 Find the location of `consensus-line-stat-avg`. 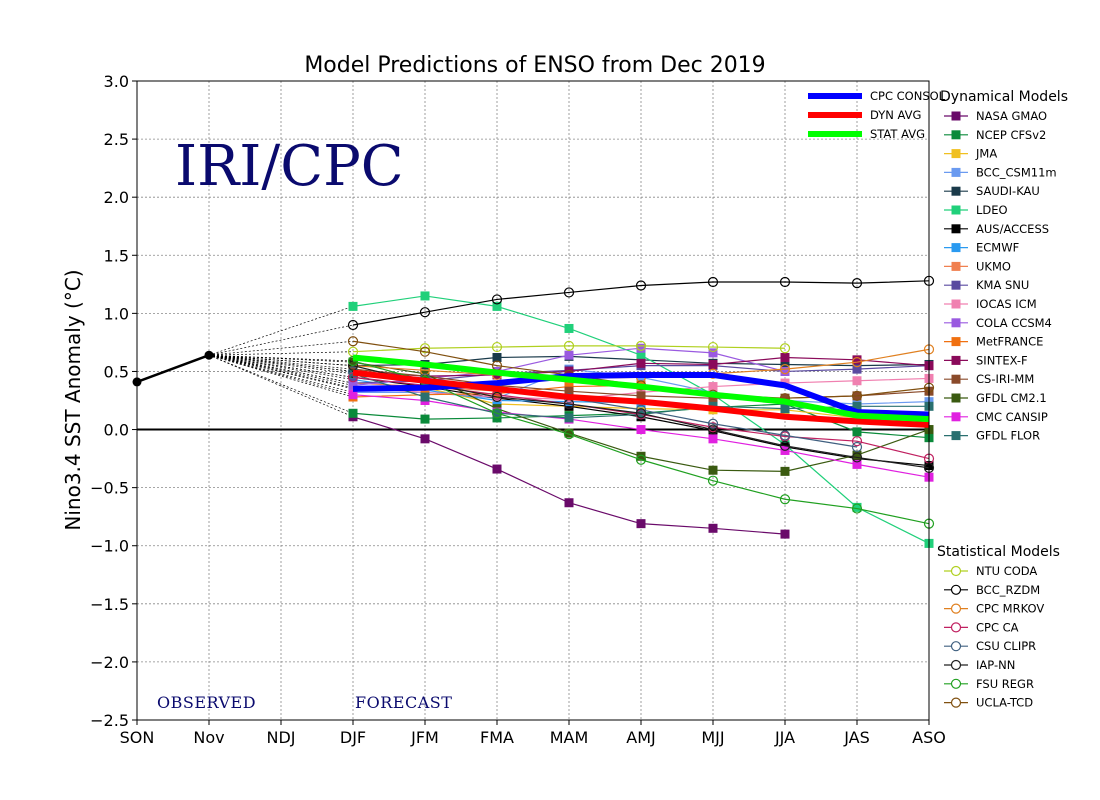

consensus-line-stat-avg is located at coordinates (641, 388).